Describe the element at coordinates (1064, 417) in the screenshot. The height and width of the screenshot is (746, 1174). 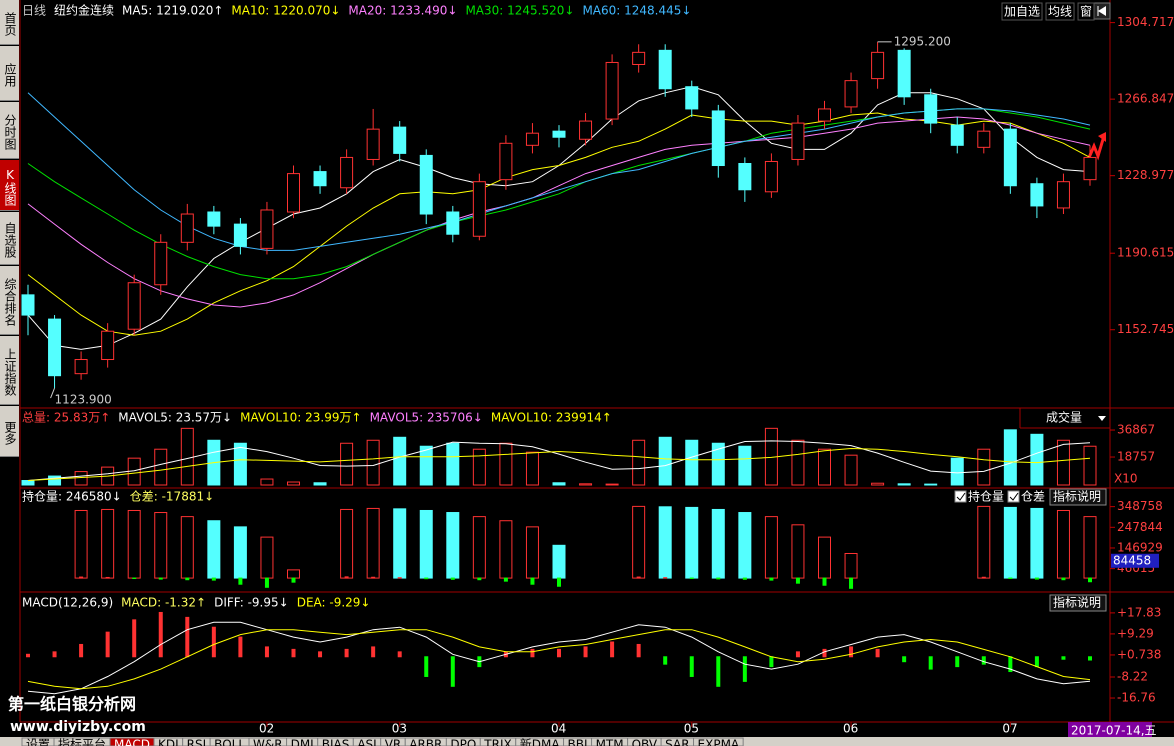
I see `dropdown-label: 成交量` at that location.